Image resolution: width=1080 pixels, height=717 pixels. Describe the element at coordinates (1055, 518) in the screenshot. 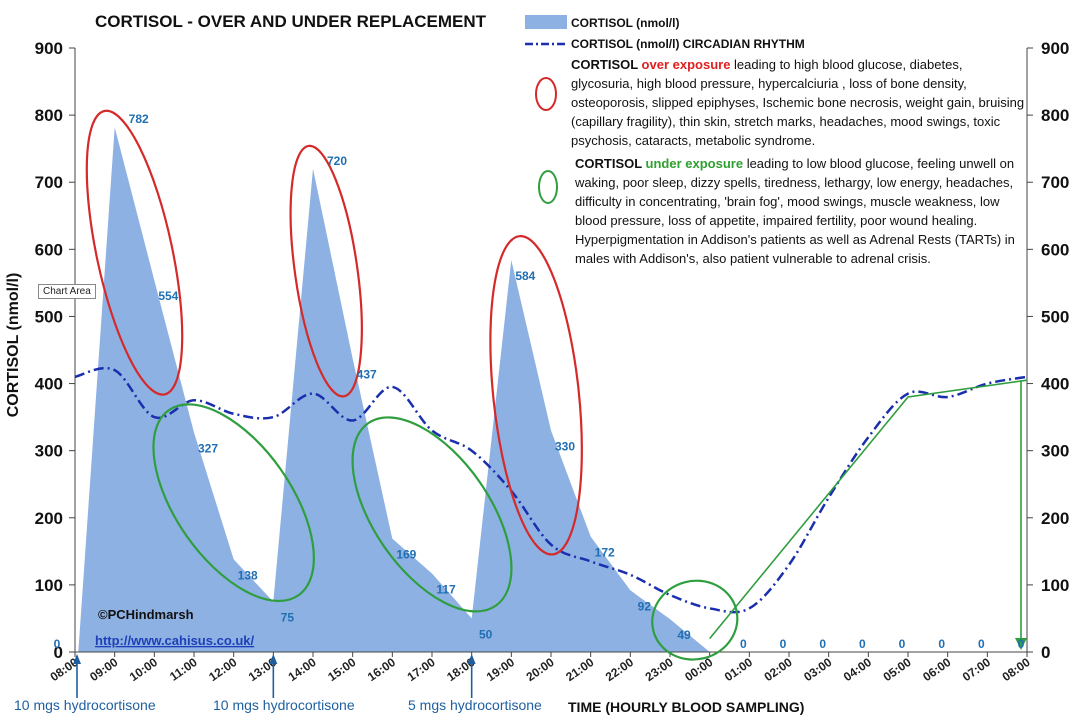

I see `y-tick-label-right: 200` at that location.